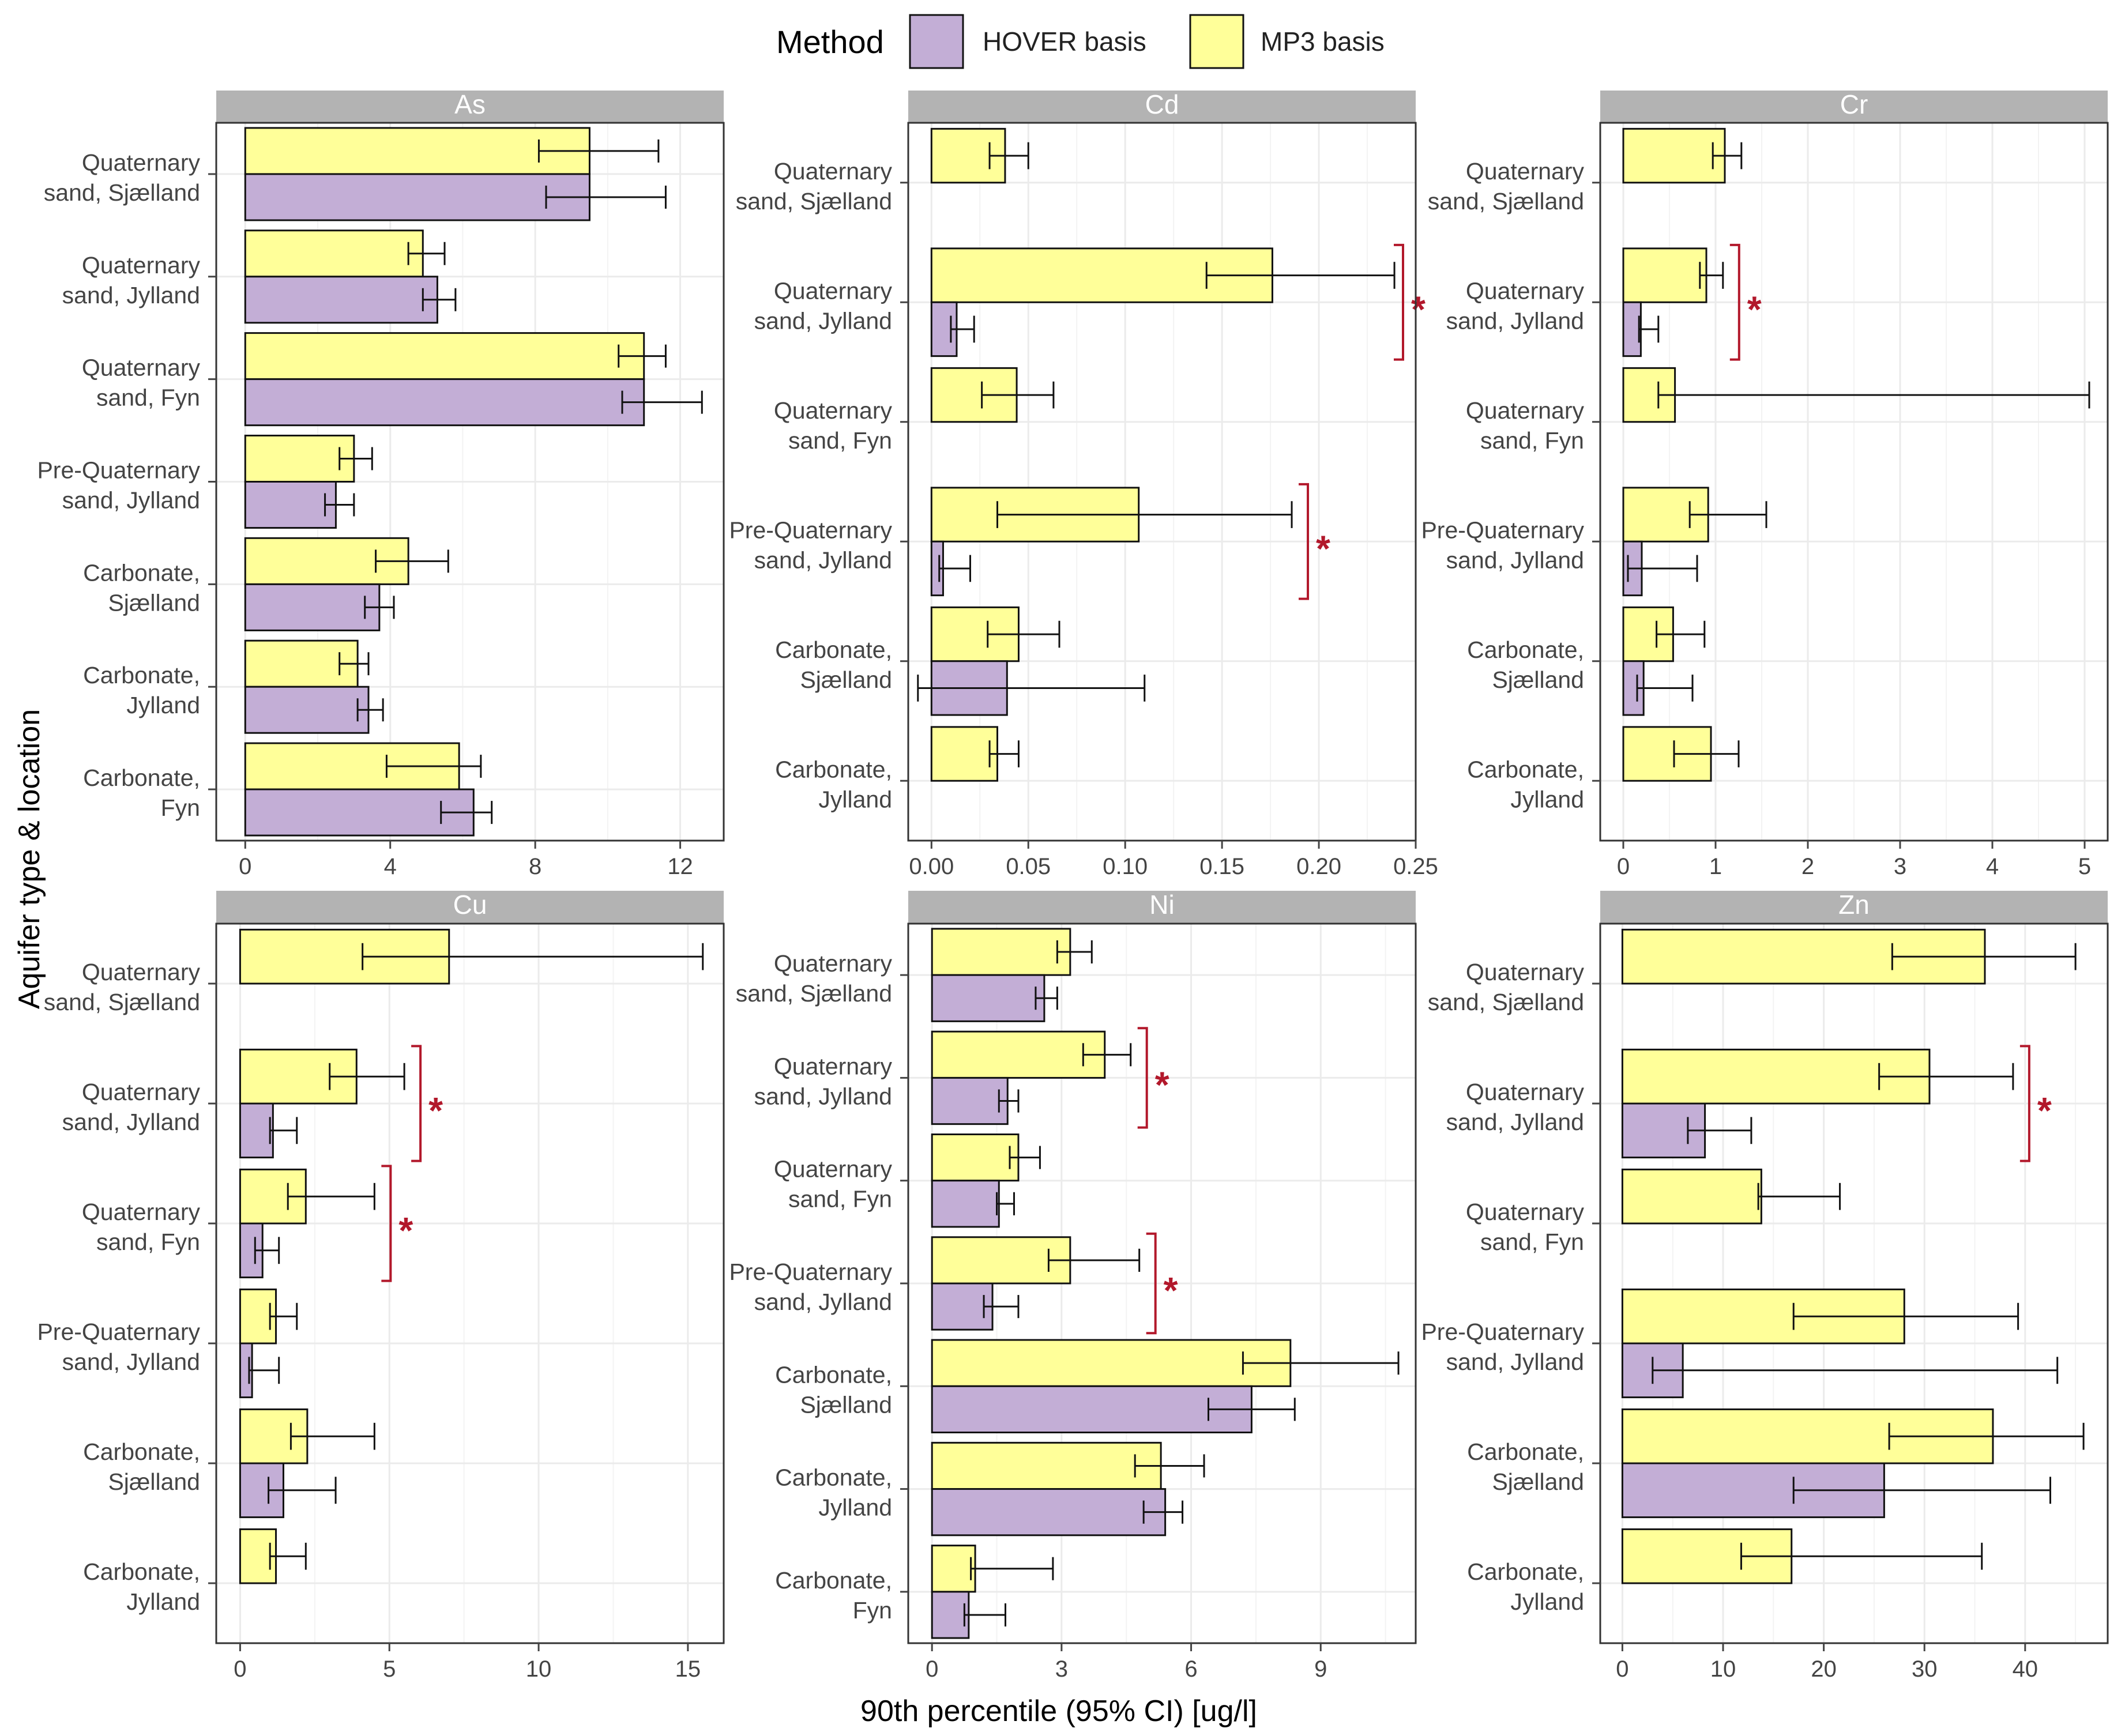 The height and width of the screenshot is (1736, 2125). What do you see at coordinates (1125, 866) in the screenshot?
I see `x-tick-label: 0.10` at bounding box center [1125, 866].